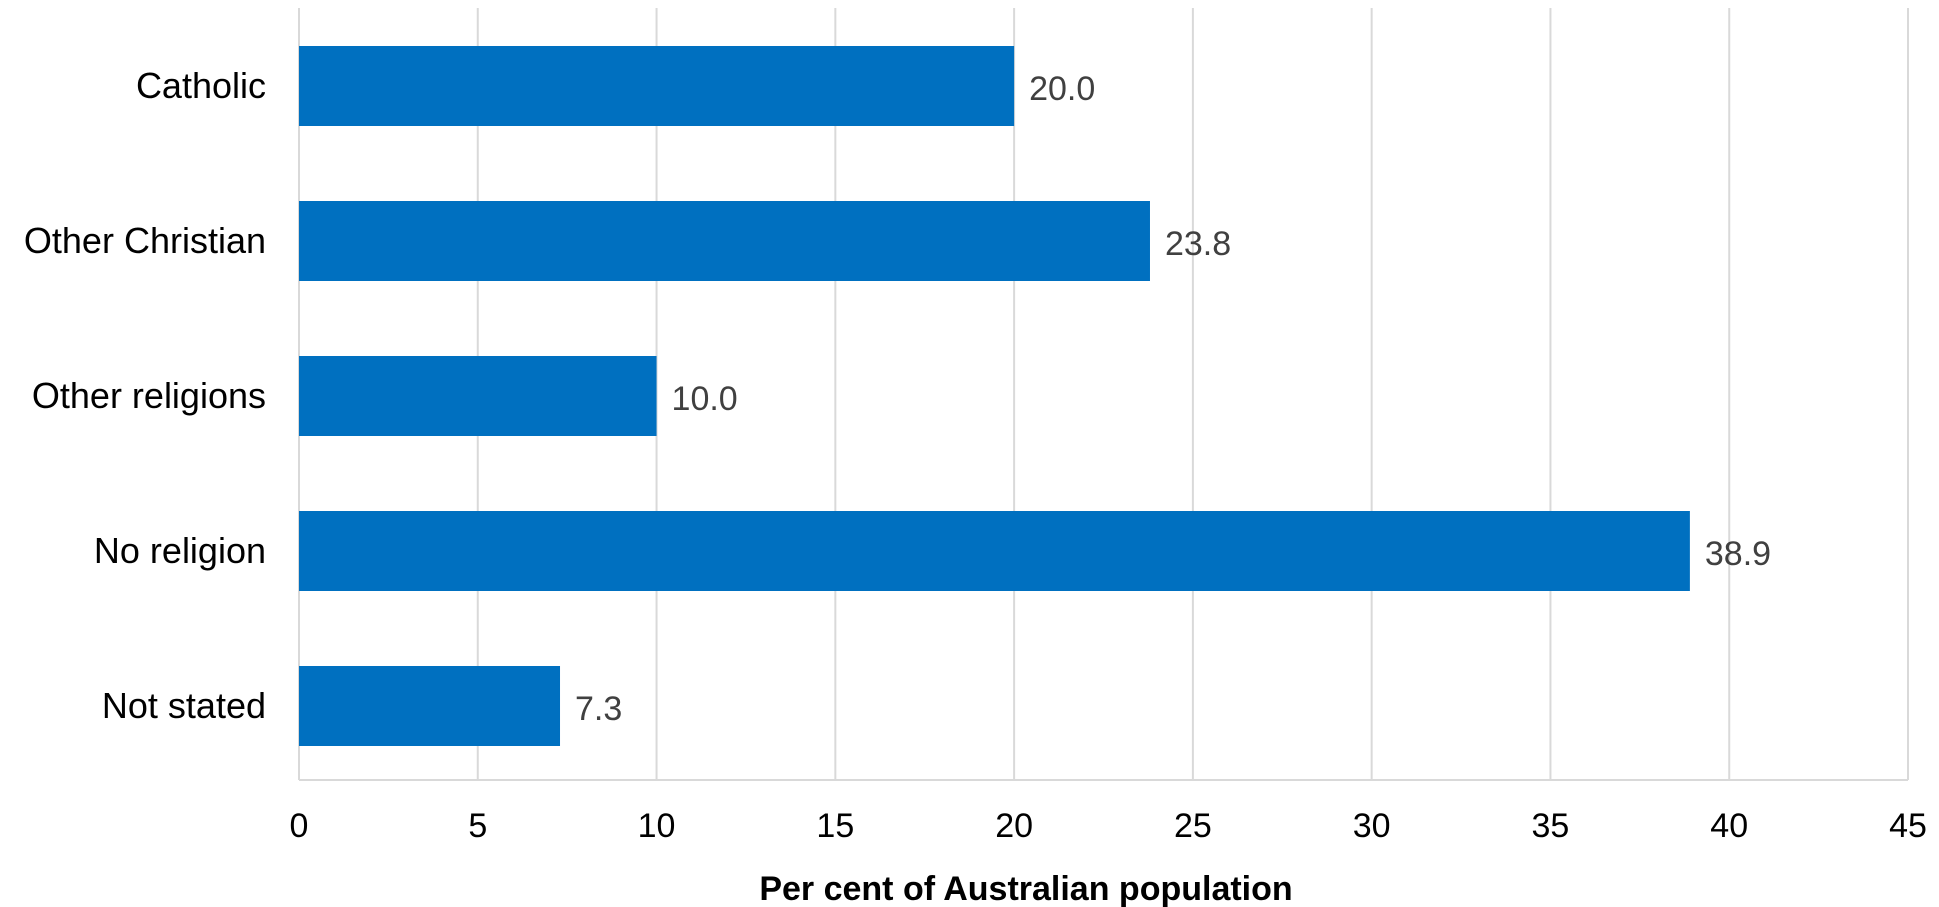 The width and height of the screenshot is (1939, 907). Describe the element at coordinates (1025, 888) in the screenshot. I see `x-axis-title: Per cent of Australian population` at that location.